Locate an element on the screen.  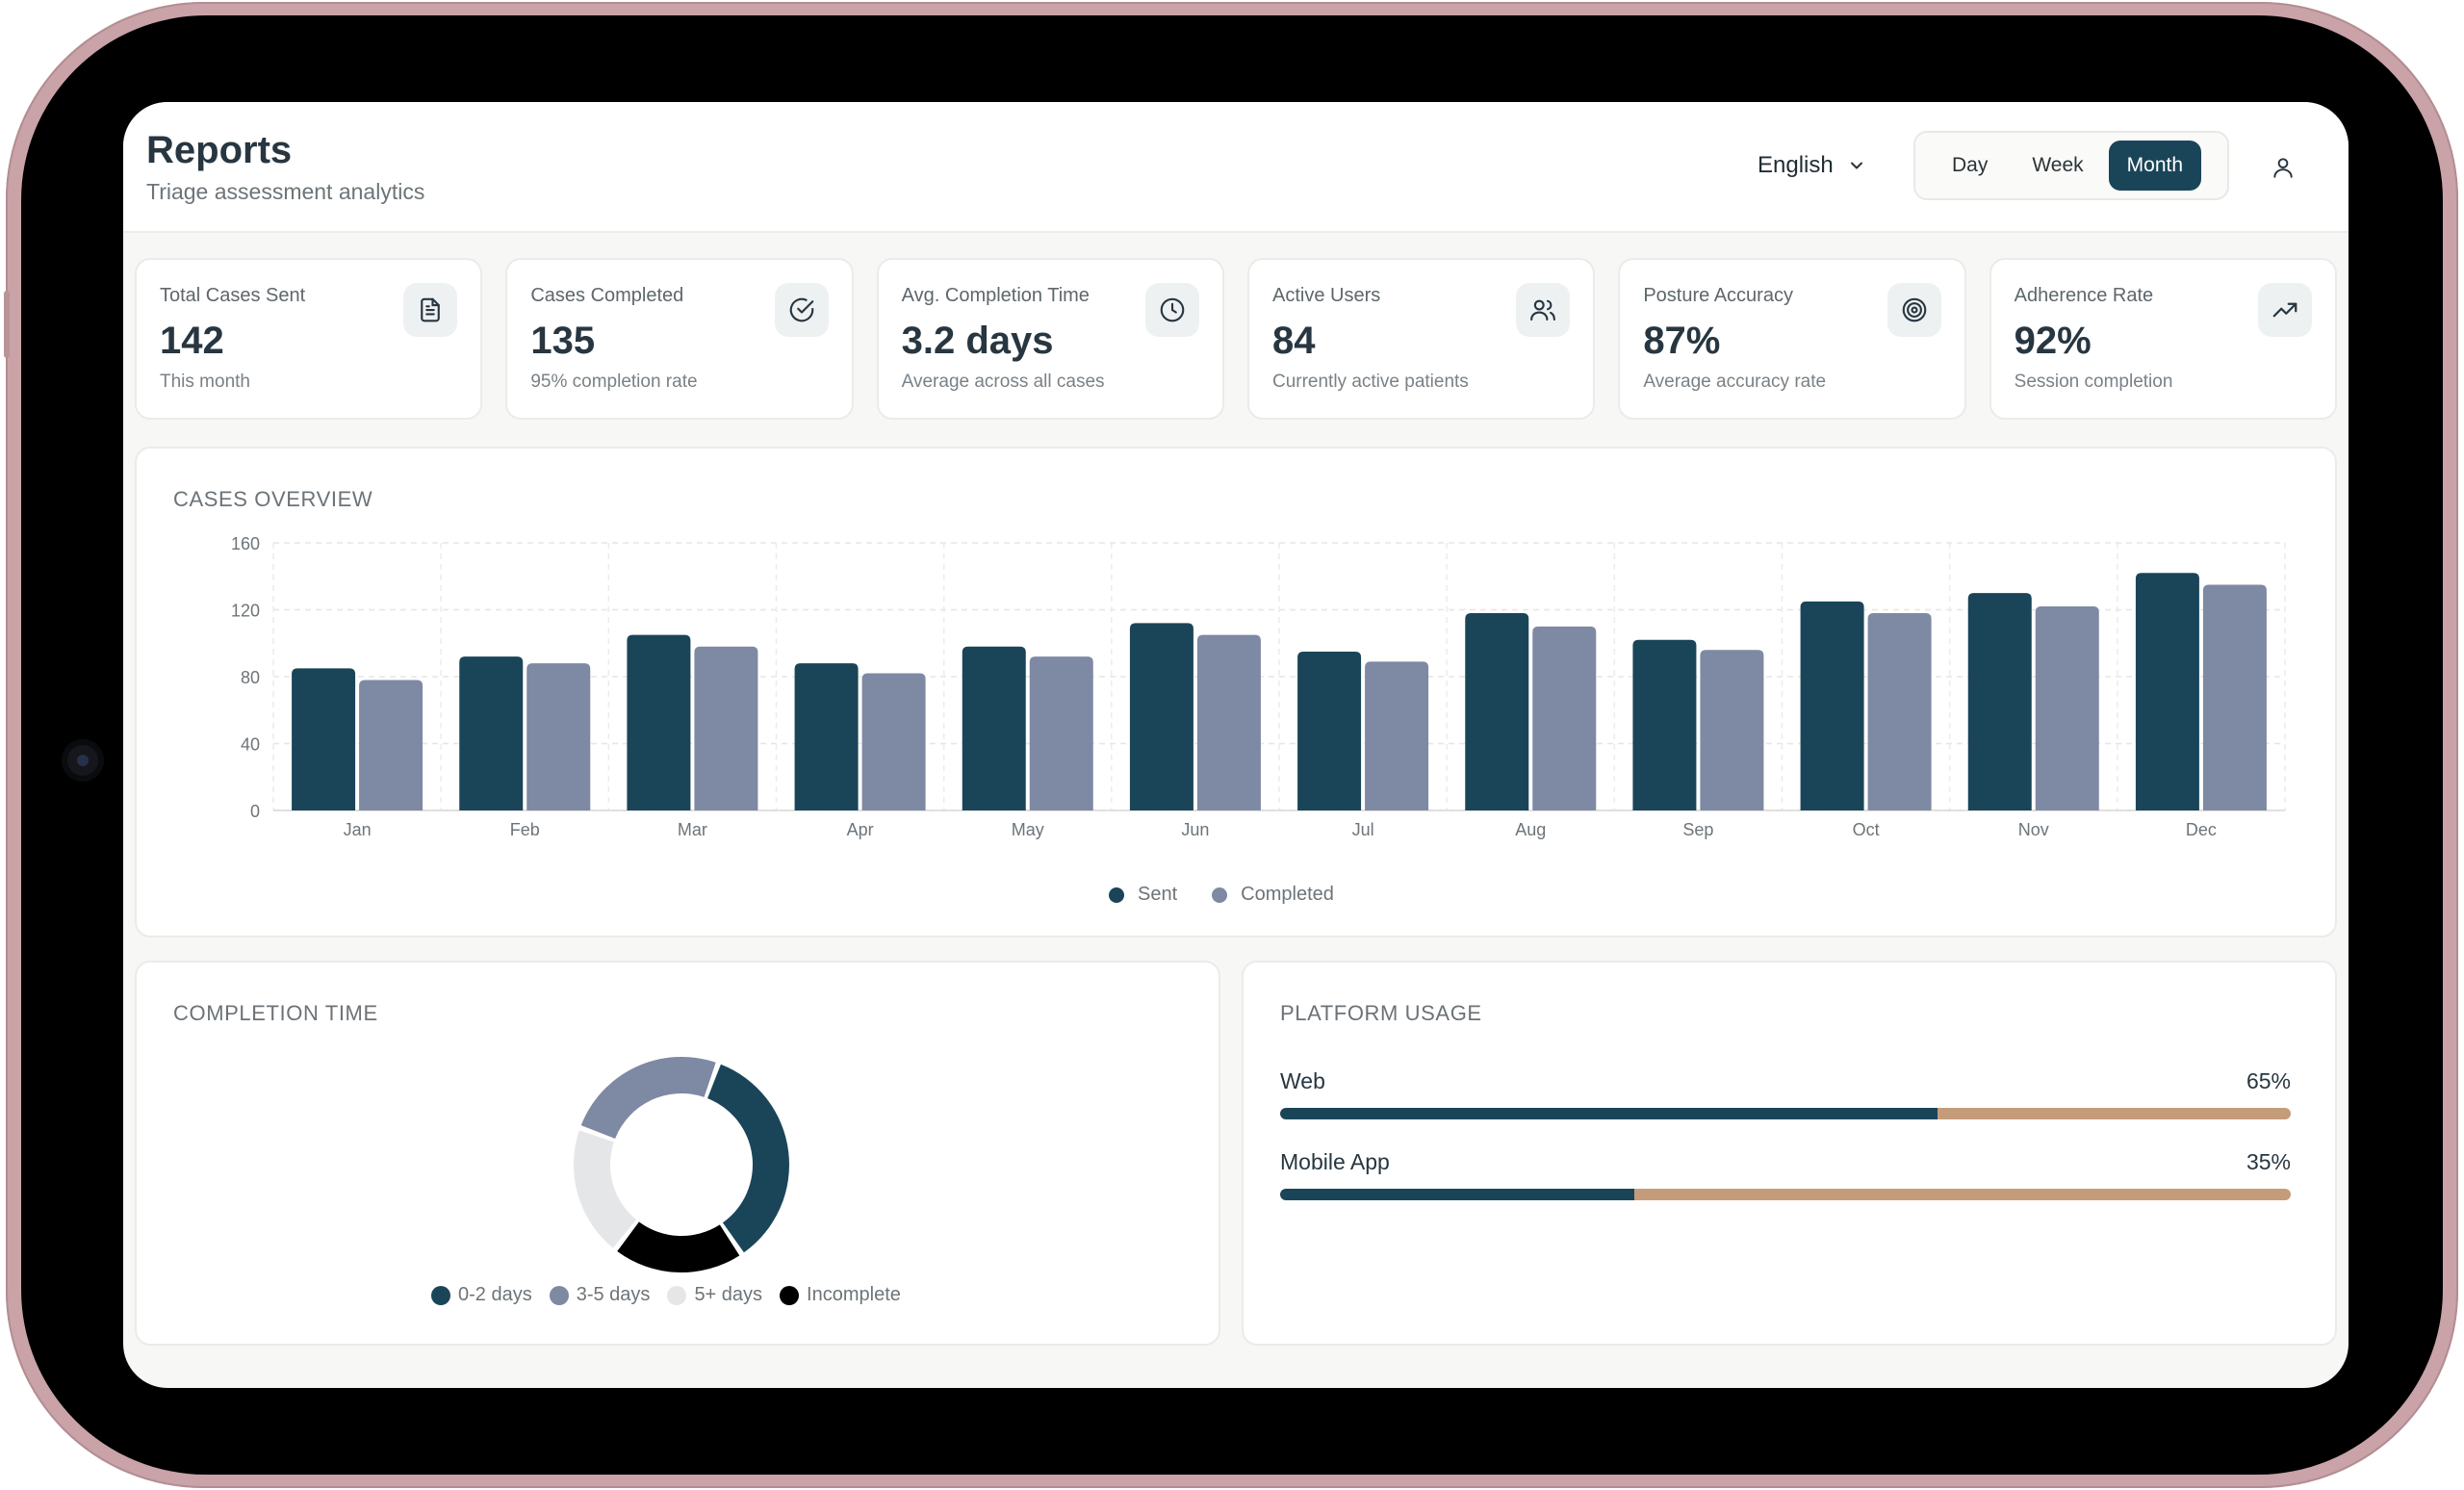
legend-label: Completed is located at coordinates (1287, 894).